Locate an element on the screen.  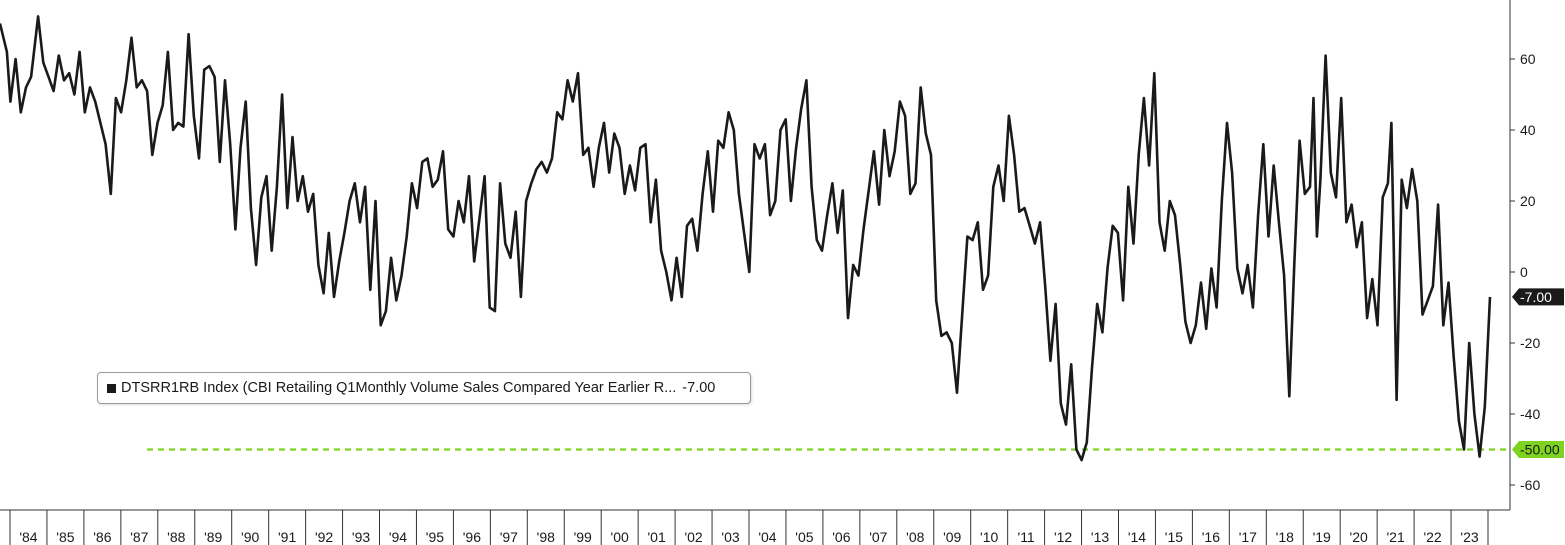
x-tick-label: '03 is located at coordinates (730, 537).